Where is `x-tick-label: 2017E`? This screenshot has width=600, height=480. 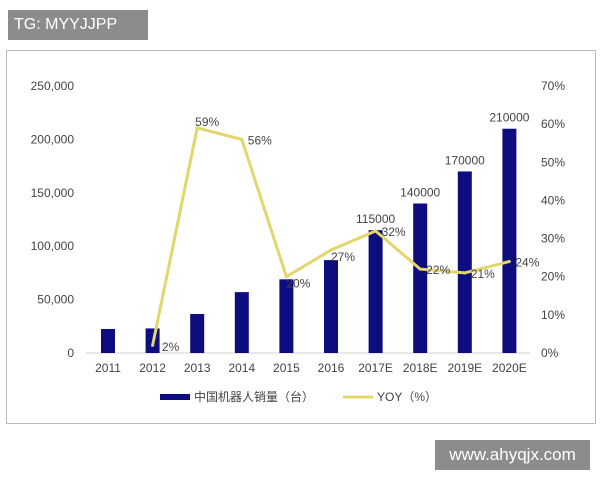
x-tick-label: 2017E is located at coordinates (375, 368).